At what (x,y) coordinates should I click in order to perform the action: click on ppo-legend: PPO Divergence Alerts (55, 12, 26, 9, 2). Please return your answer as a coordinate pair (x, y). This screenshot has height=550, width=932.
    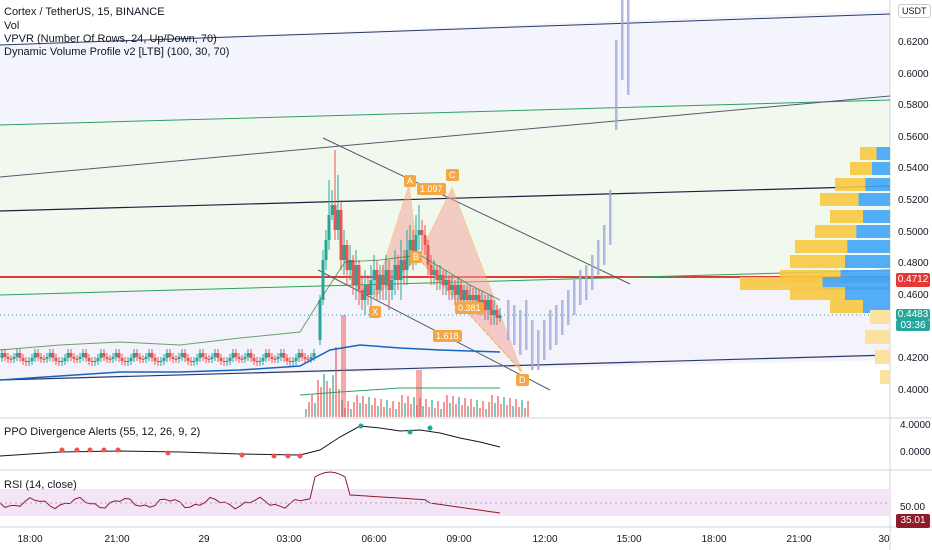
    Looking at the image, I should click on (102, 432).